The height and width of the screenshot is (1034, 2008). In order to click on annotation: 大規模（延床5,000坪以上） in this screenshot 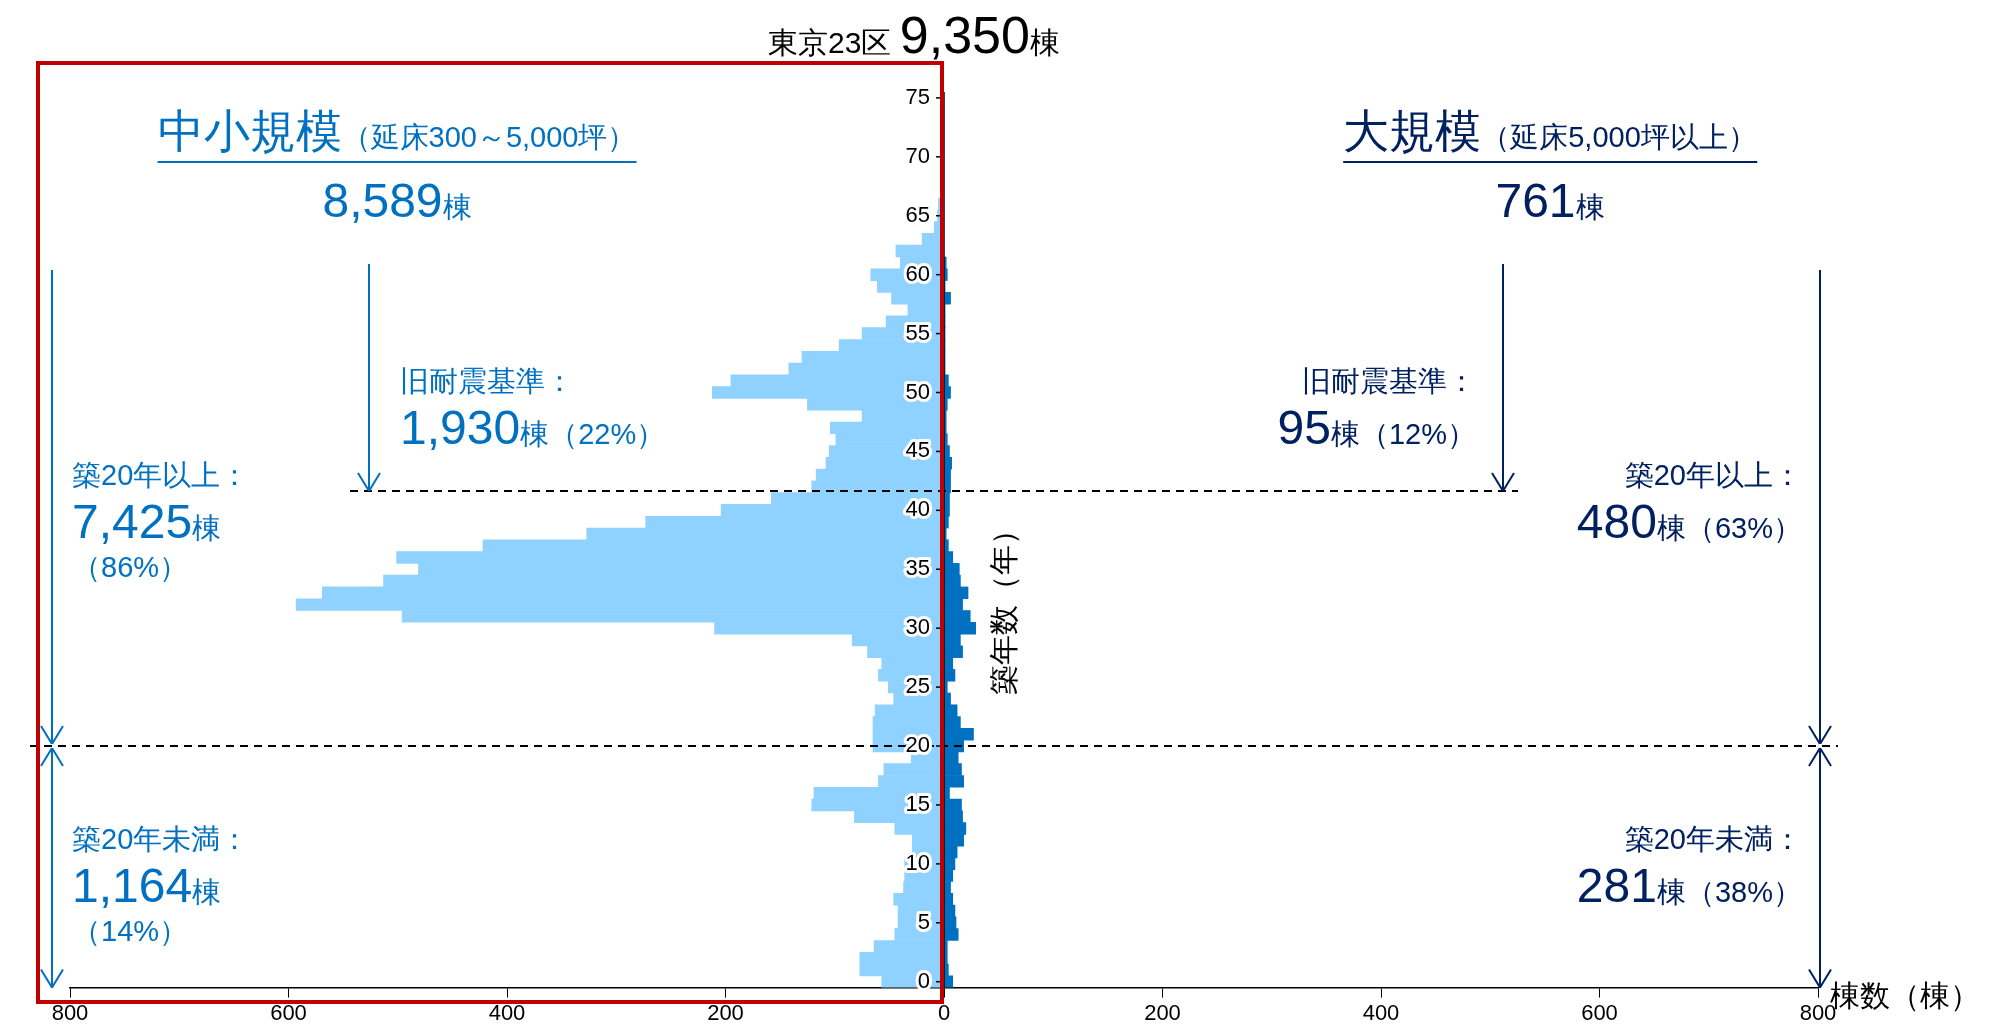, I will do `click(1550, 131)`.